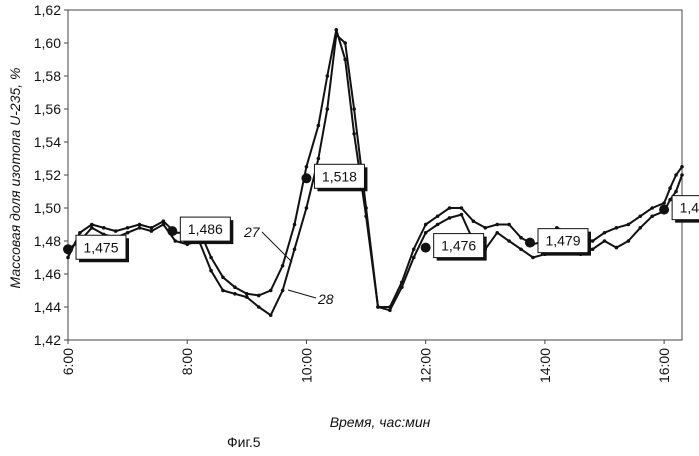 The height and width of the screenshot is (456, 699). I want to click on y-tick-label: 1,48, so click(47, 241).